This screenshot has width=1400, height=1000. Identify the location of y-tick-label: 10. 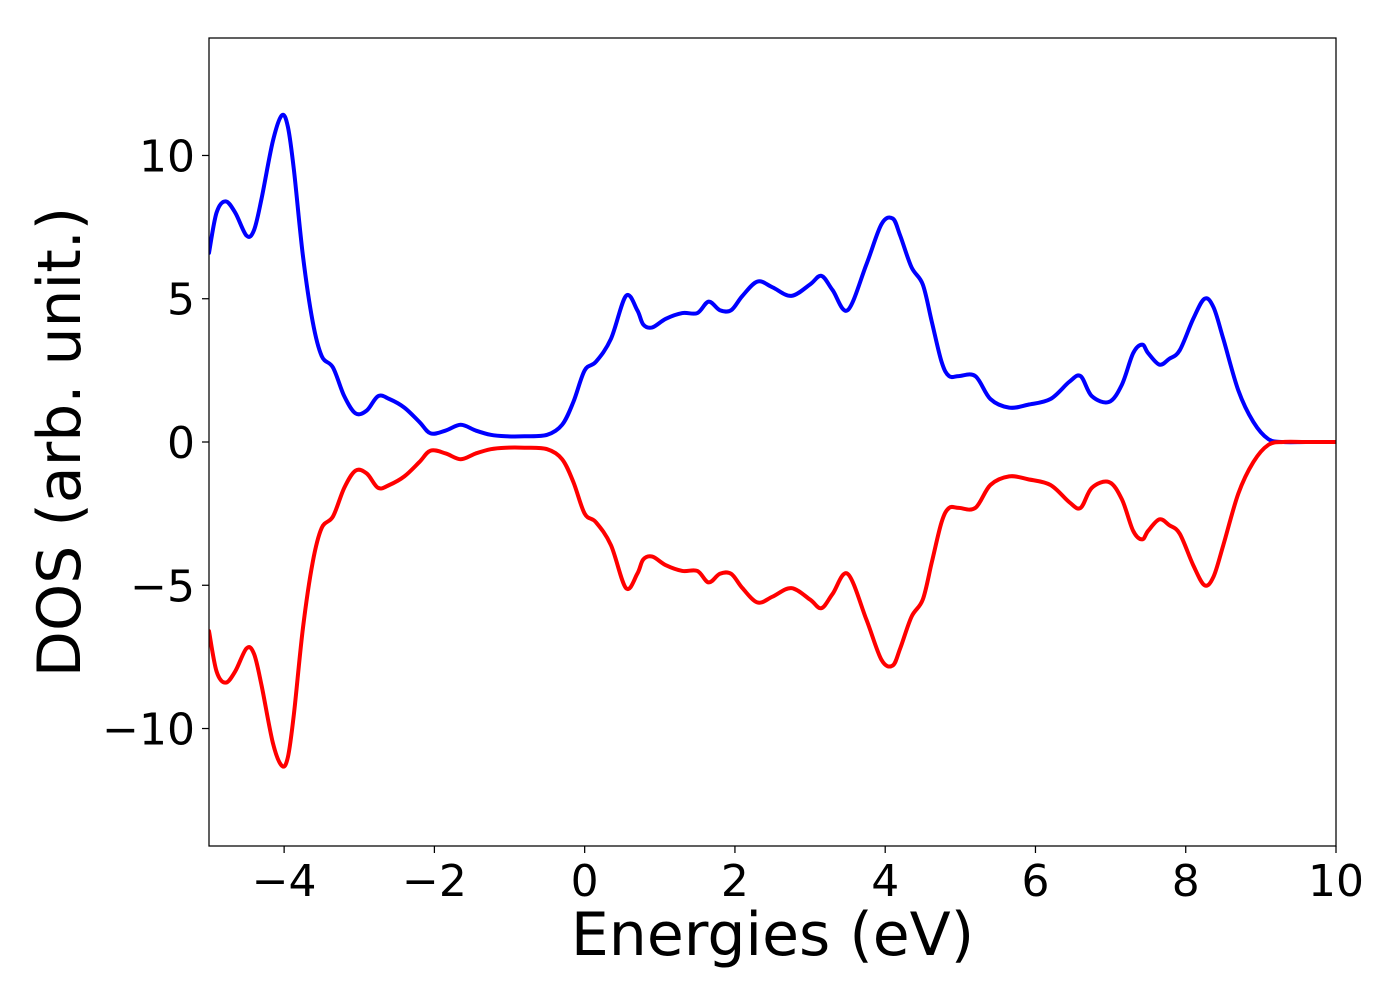
(167, 156).